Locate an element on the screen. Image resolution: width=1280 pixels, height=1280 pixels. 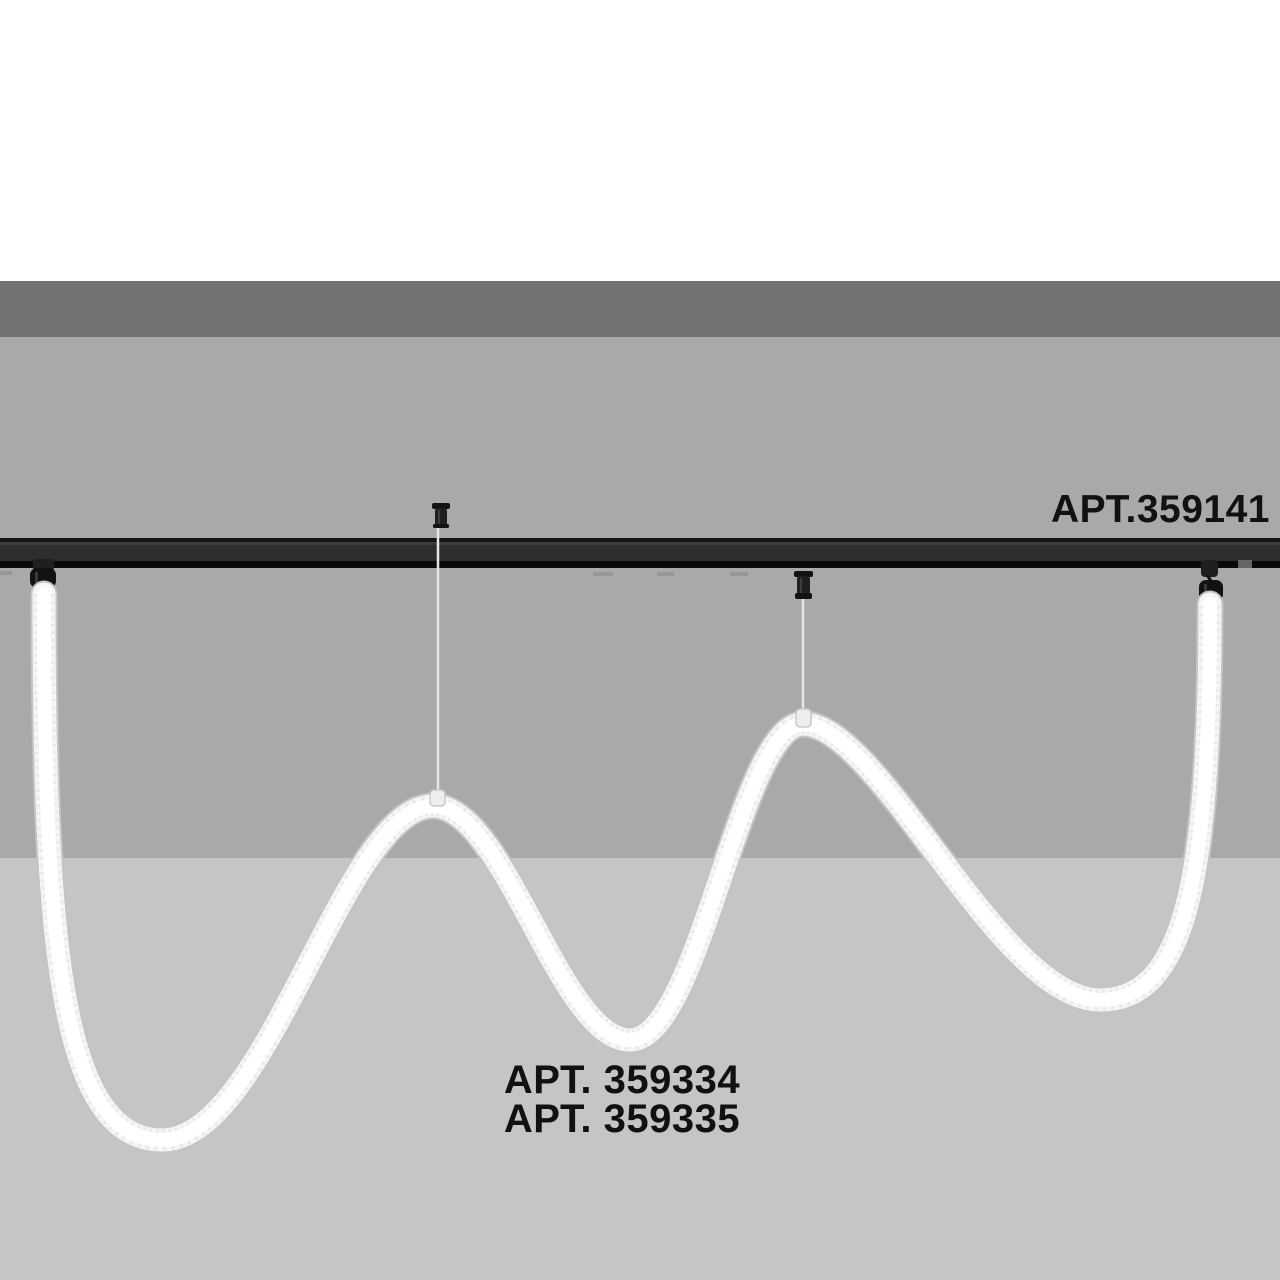
track-end-notch is located at coordinates (1245, 564).